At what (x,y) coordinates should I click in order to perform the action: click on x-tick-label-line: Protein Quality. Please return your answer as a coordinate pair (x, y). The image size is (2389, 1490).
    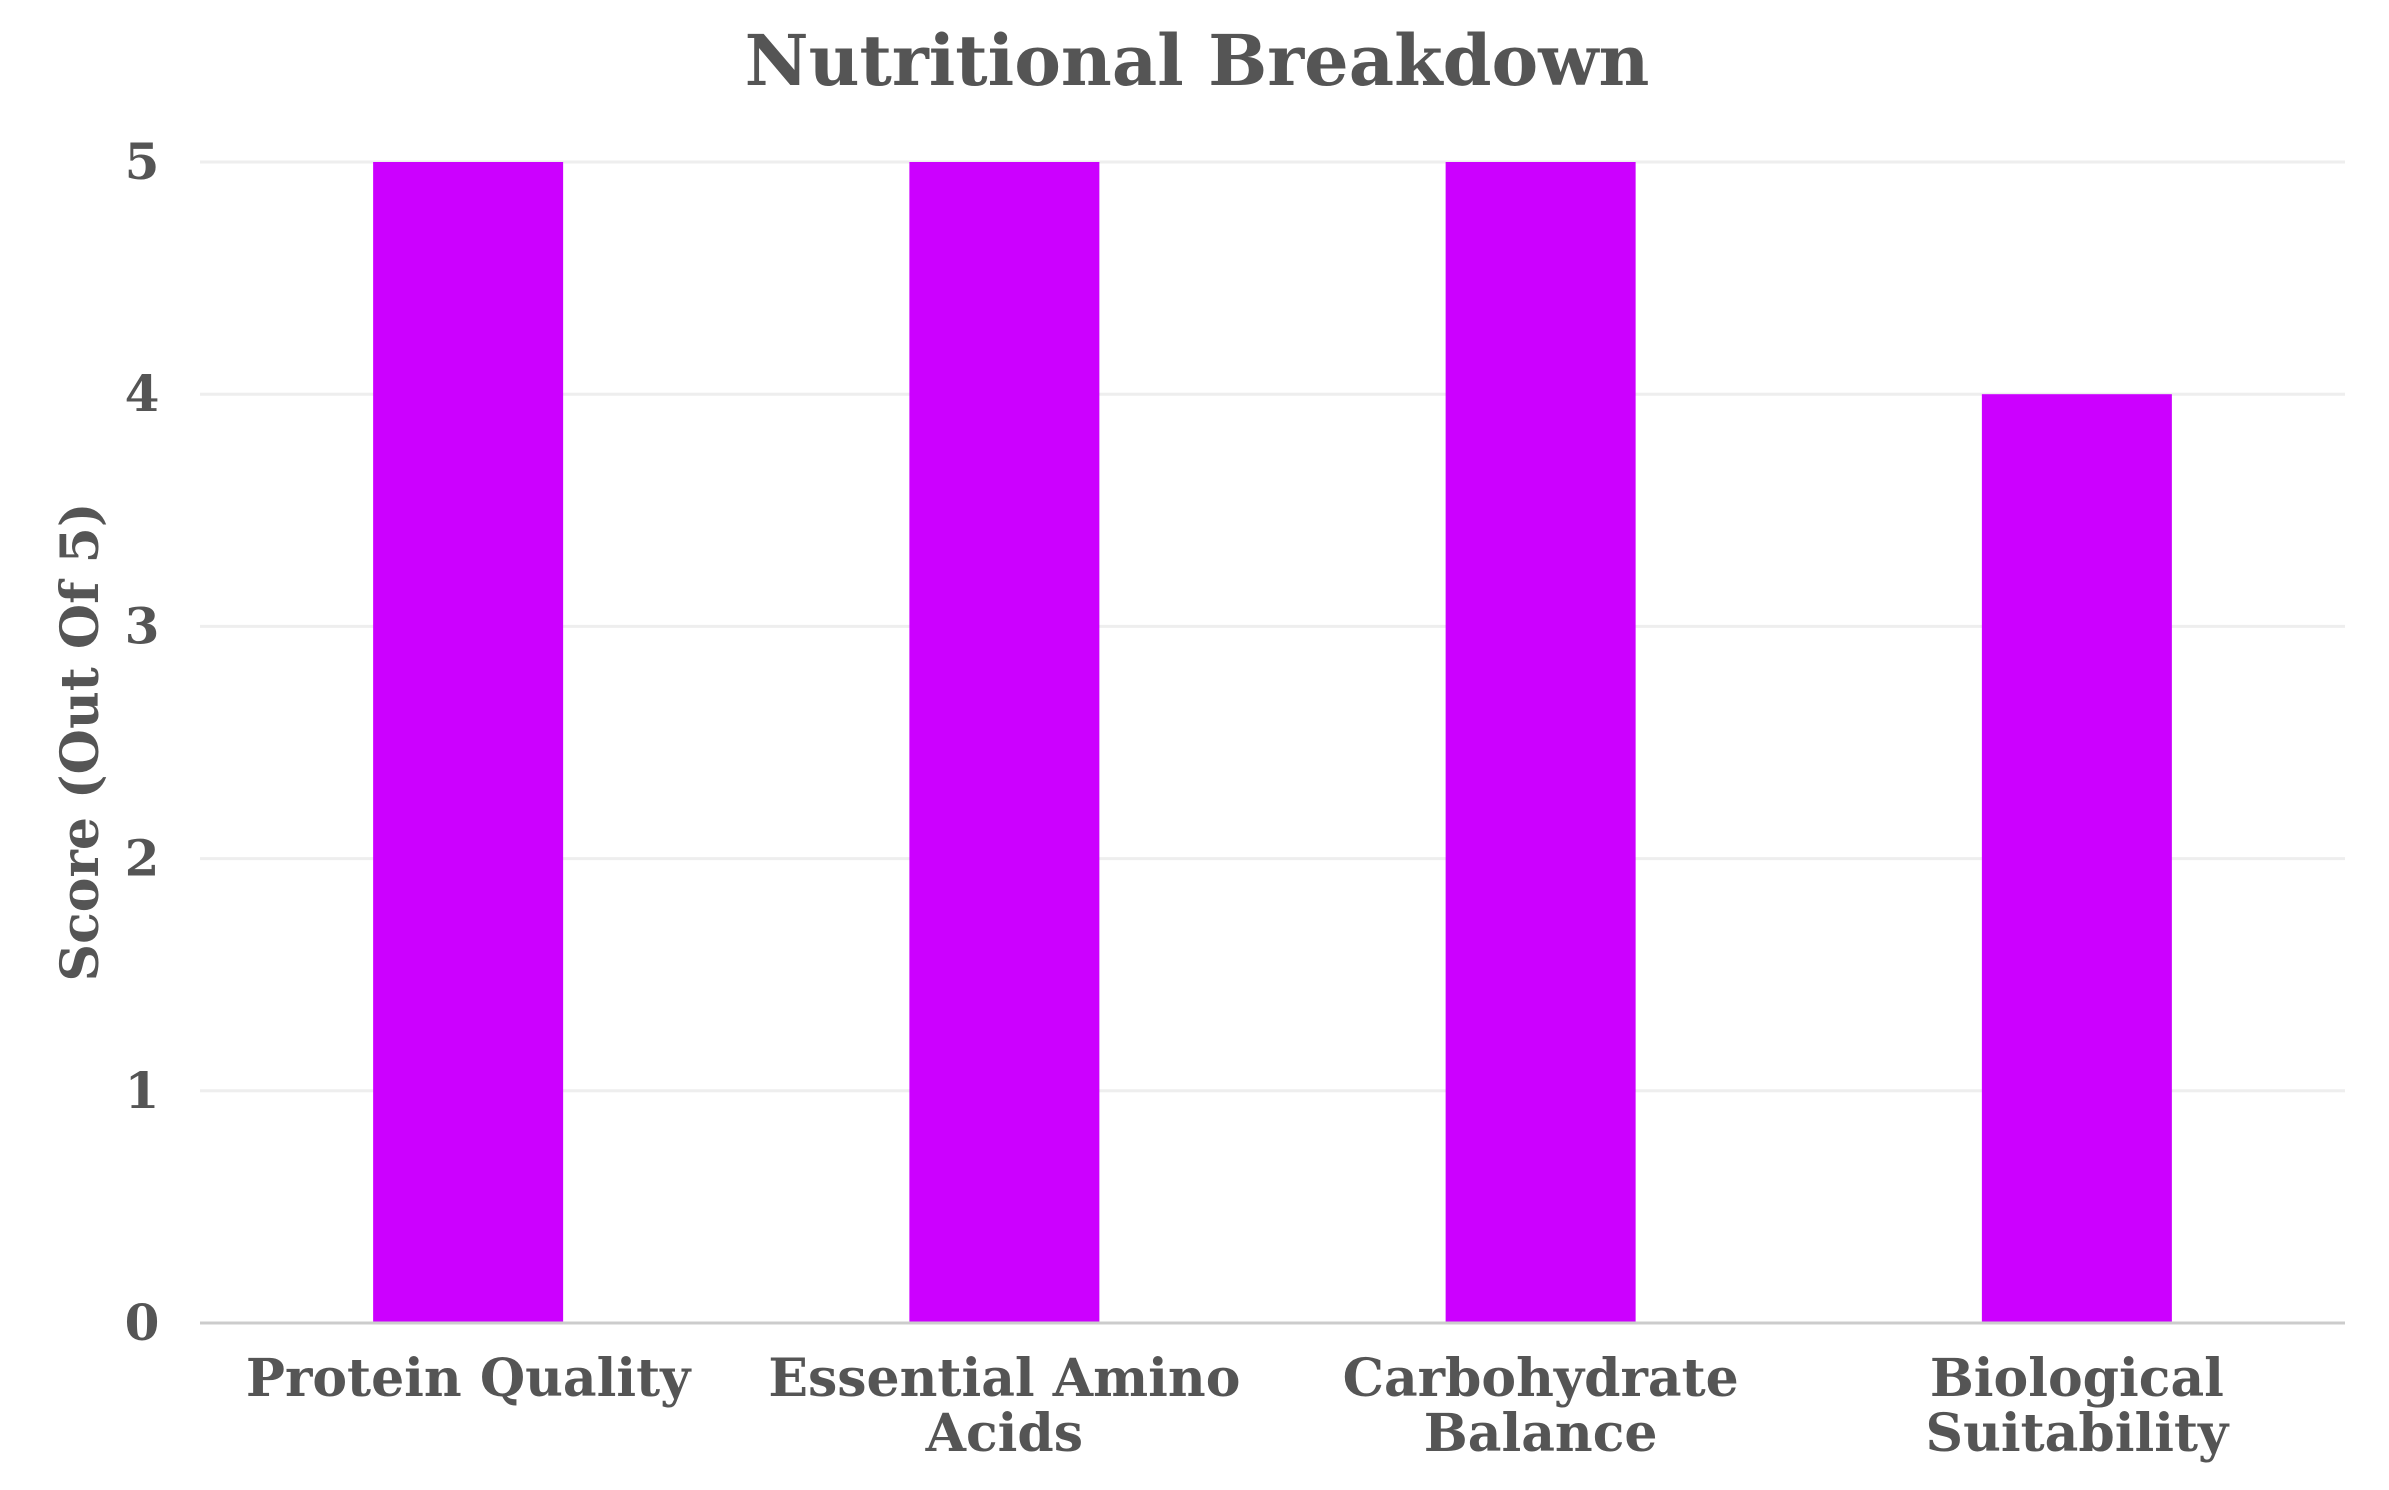
    Looking at the image, I should click on (469, 1378).